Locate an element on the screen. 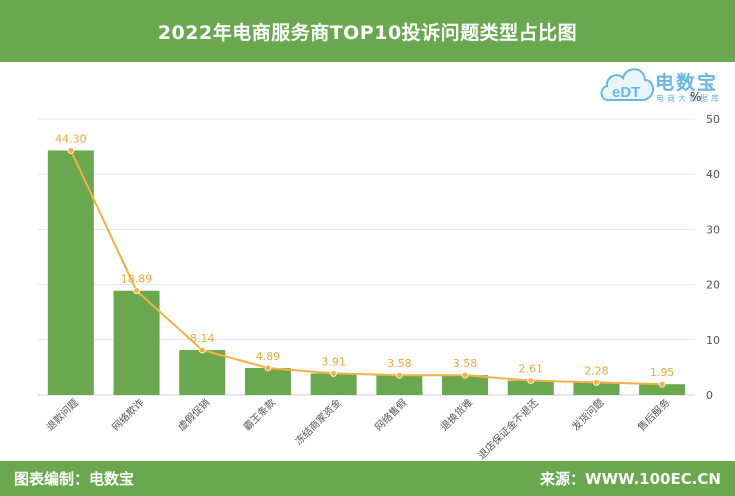 The height and width of the screenshot is (496, 735). y-tick-label: 30 is located at coordinates (713, 229).